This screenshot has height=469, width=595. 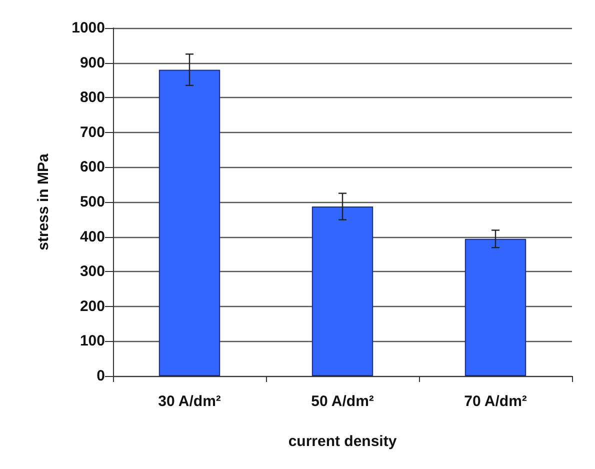 I want to click on y-tick-label: 700, so click(x=92, y=132).